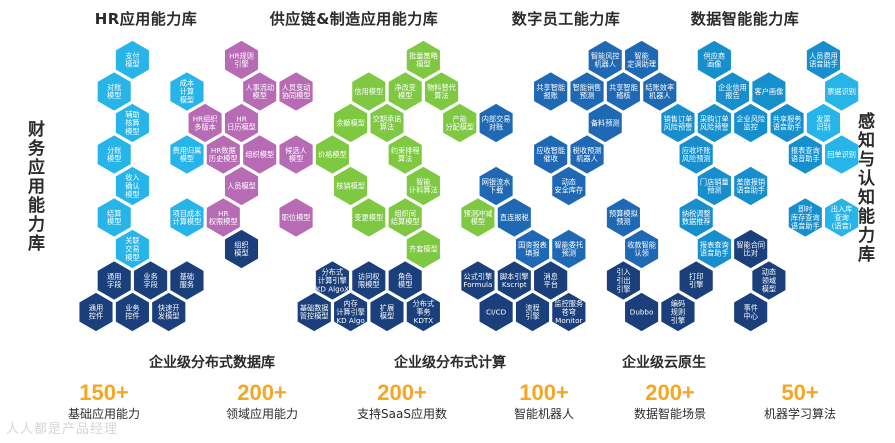  I want to click on hexagon-label: 信用模型, so click(368, 91).